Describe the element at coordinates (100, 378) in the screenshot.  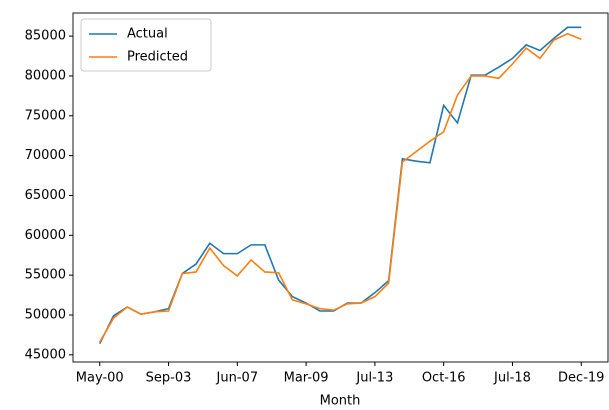
I see `x-tick-label: May-00` at that location.